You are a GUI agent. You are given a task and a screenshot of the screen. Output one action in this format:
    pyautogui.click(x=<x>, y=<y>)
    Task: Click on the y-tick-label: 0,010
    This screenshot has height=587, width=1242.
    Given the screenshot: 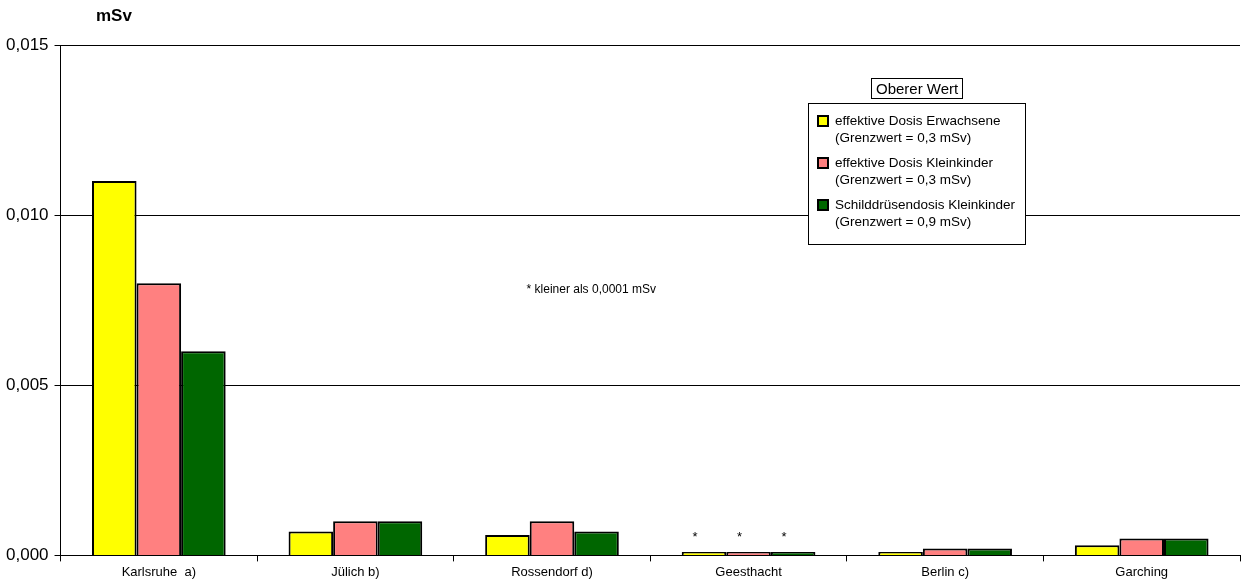 What is the action you would take?
    pyautogui.click(x=27, y=214)
    